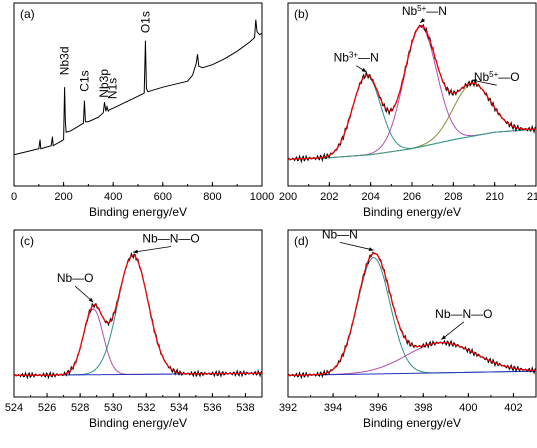 This screenshot has height=448, width=537. What do you see at coordinates (370, 197) in the screenshot?
I see `x-tick-label: 204` at bounding box center [370, 197].